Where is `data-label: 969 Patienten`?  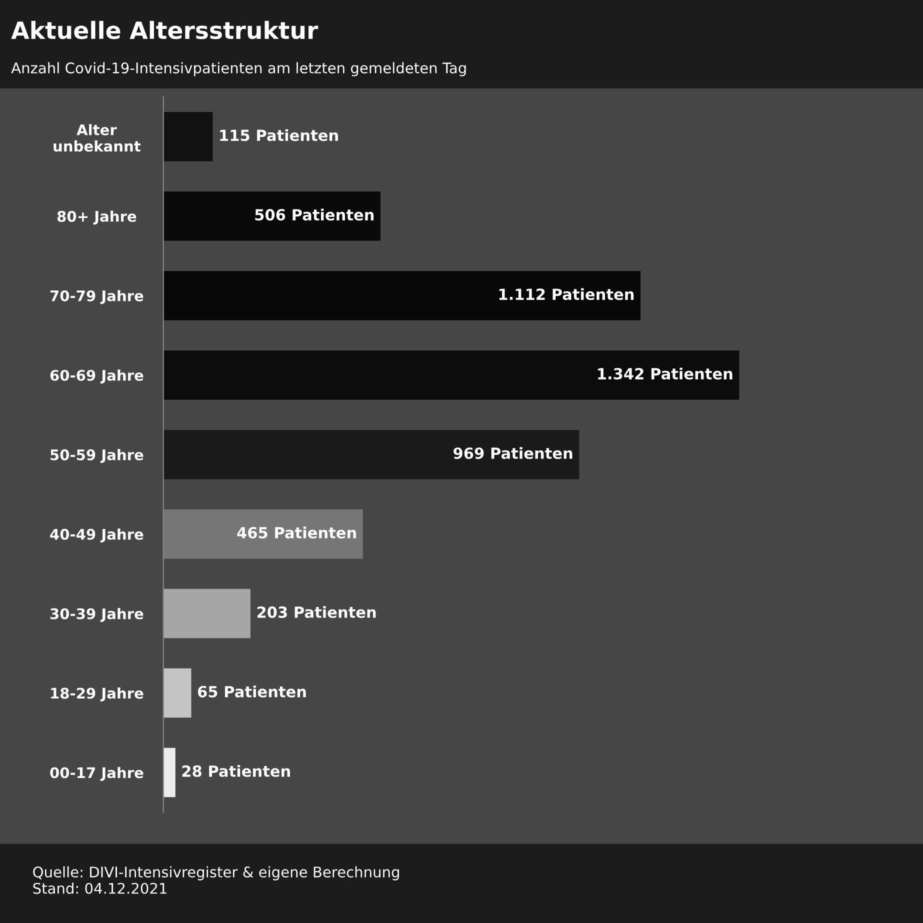 data-label: 969 Patienten is located at coordinates (513, 453).